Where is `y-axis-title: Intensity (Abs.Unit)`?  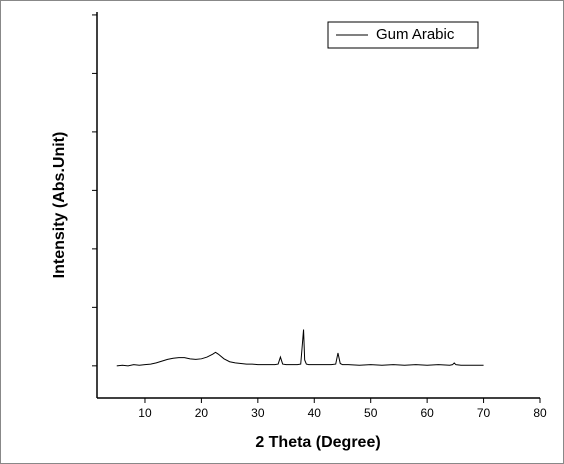 y-axis-title: Intensity (Abs.Unit) is located at coordinates (59, 205).